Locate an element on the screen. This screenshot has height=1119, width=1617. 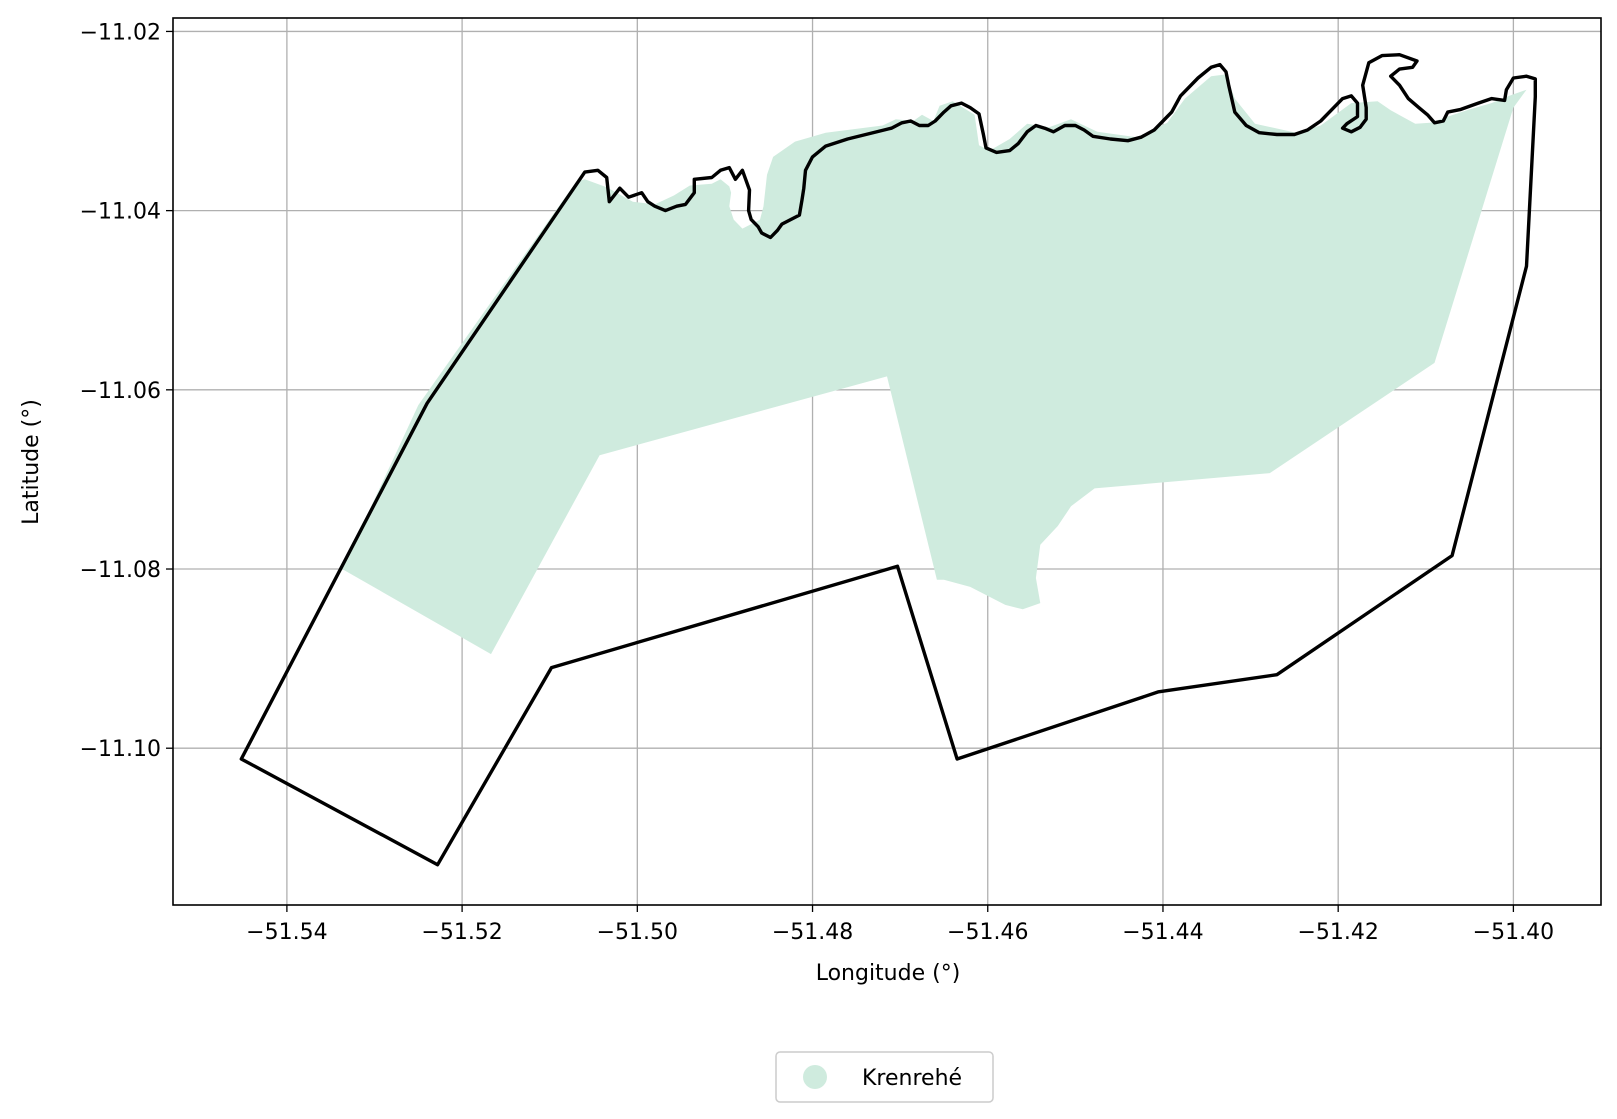
x-tick-label: −51.52 is located at coordinates (461, 932).